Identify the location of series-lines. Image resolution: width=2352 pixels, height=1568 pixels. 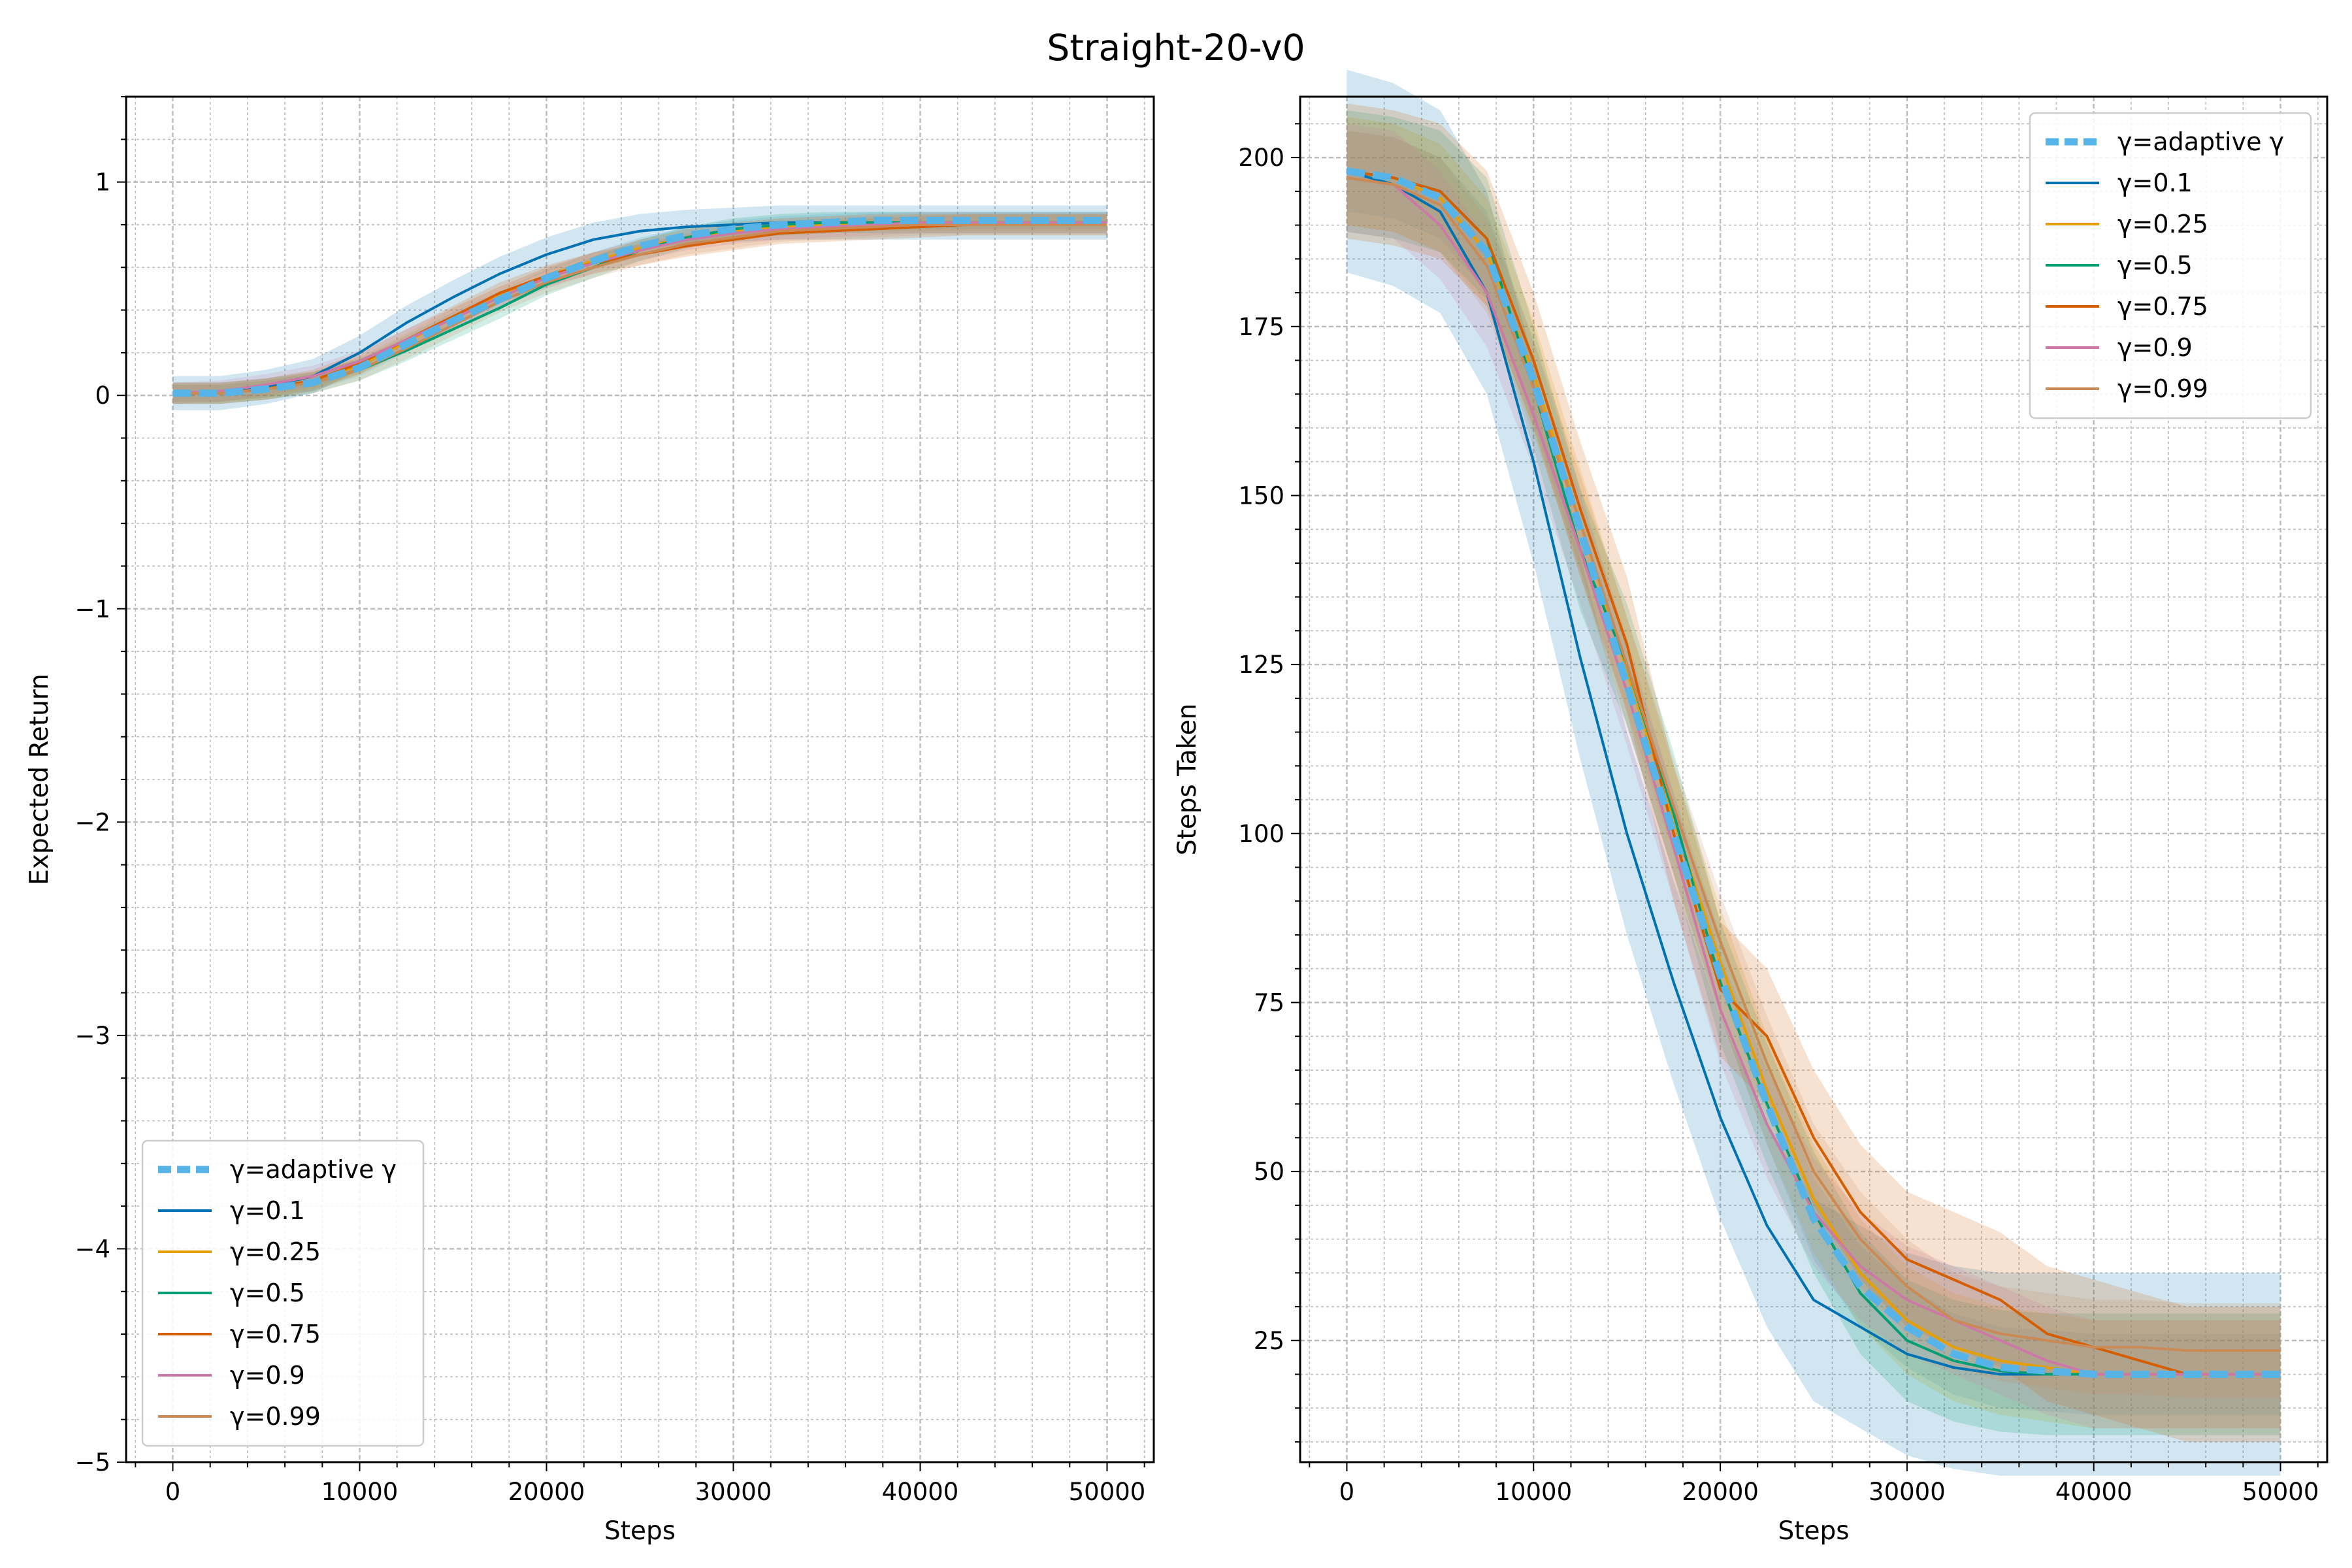
(639, 306).